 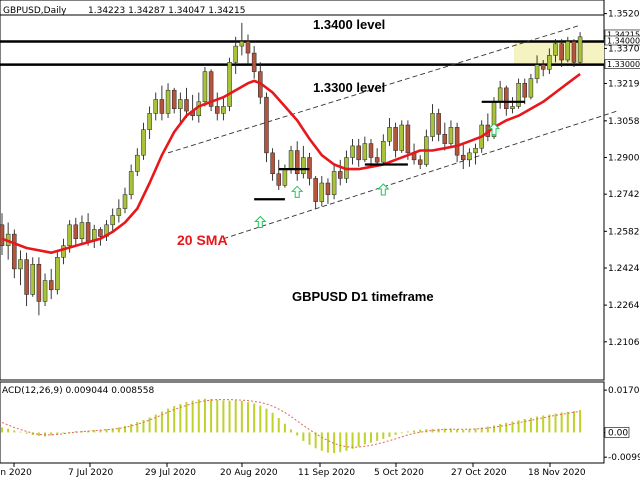 I want to click on sma-label: 20 SMA, so click(x=202, y=240).